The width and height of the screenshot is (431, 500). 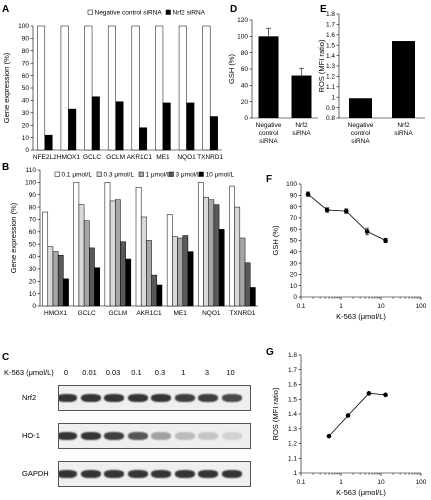 I want to click on blot-concentration-label: 10, so click(x=230, y=372).